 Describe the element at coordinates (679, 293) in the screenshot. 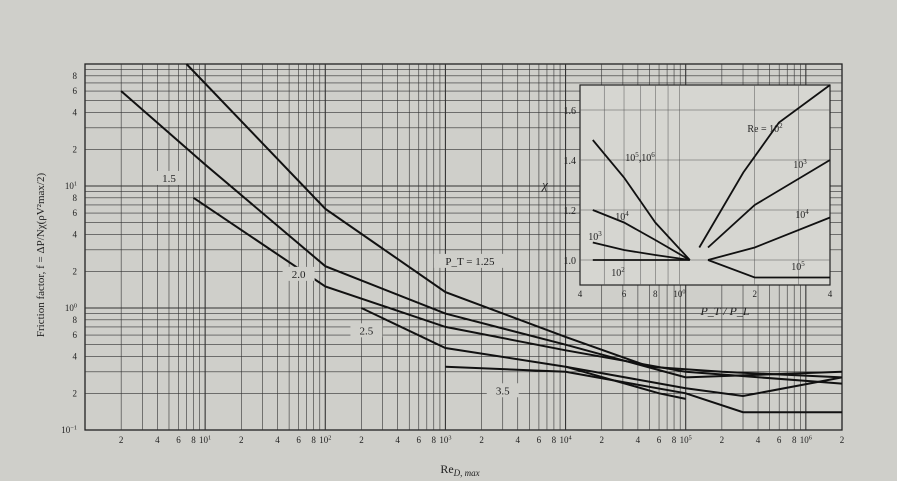

I see `inset-x-tick-label: 100` at that location.